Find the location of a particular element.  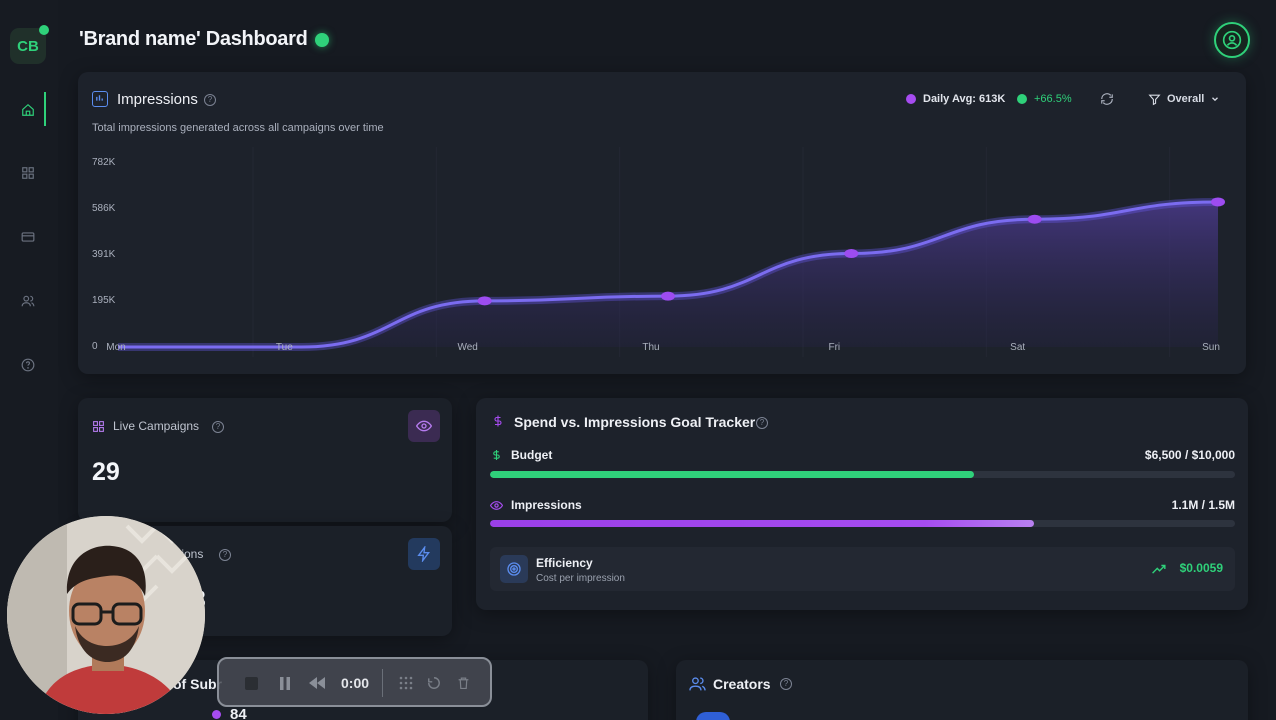

y-tick-label: 0 is located at coordinates (95, 346).